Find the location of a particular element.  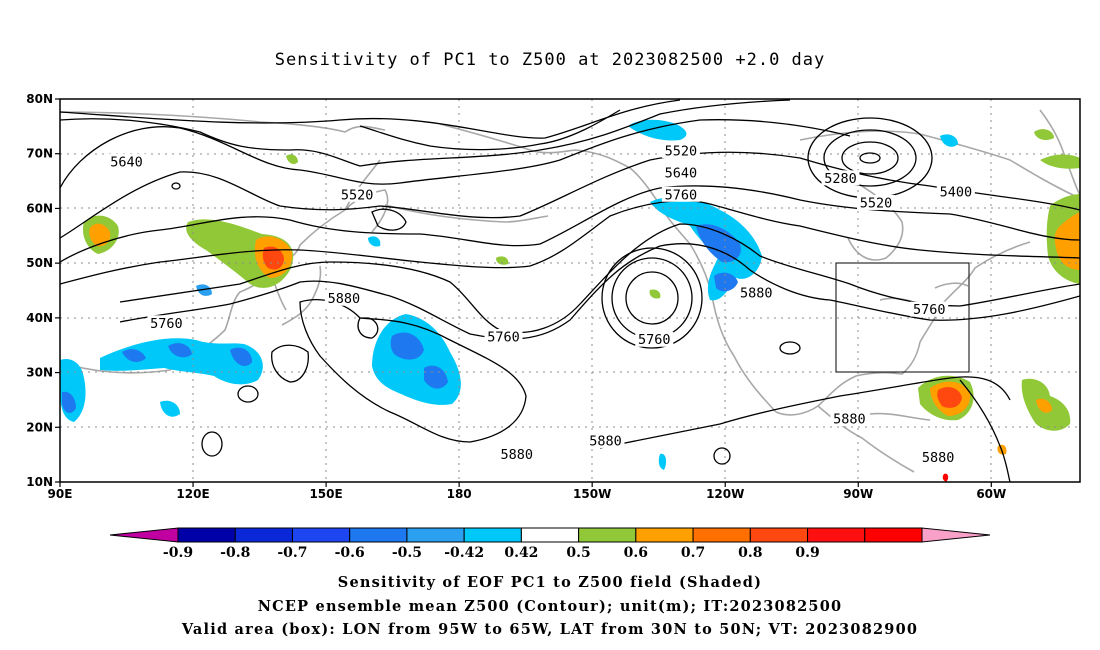

latitude-tick-labels: 80N 70N 60N 50N 40N 30N 20N 10N is located at coordinates (43, 290).